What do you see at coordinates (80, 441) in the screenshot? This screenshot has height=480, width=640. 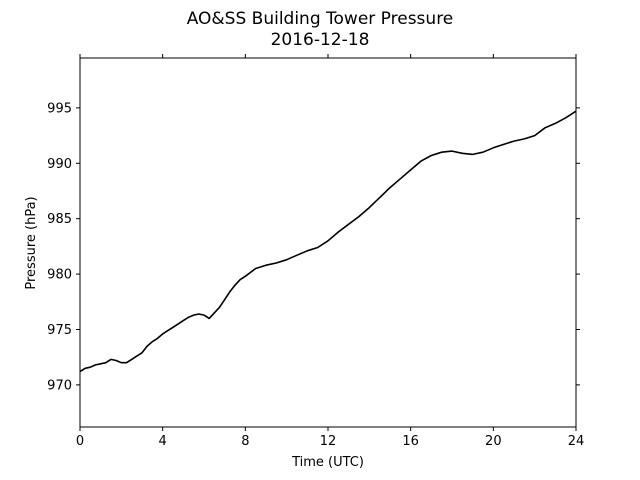 I see `x-tick-label: 0` at bounding box center [80, 441].